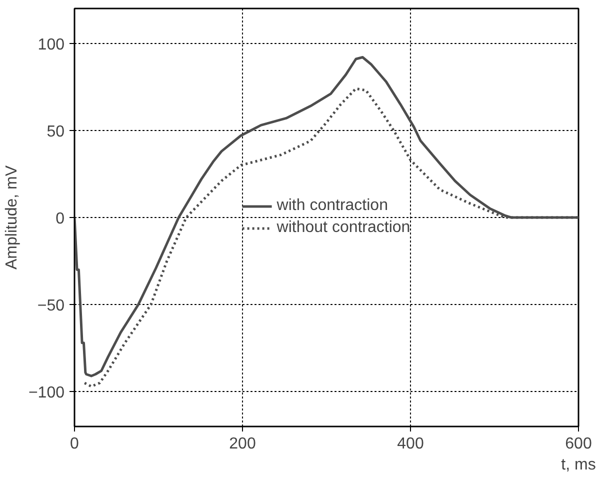 The height and width of the screenshot is (481, 596). I want to click on y-tick-label: −50, so click(51, 306).